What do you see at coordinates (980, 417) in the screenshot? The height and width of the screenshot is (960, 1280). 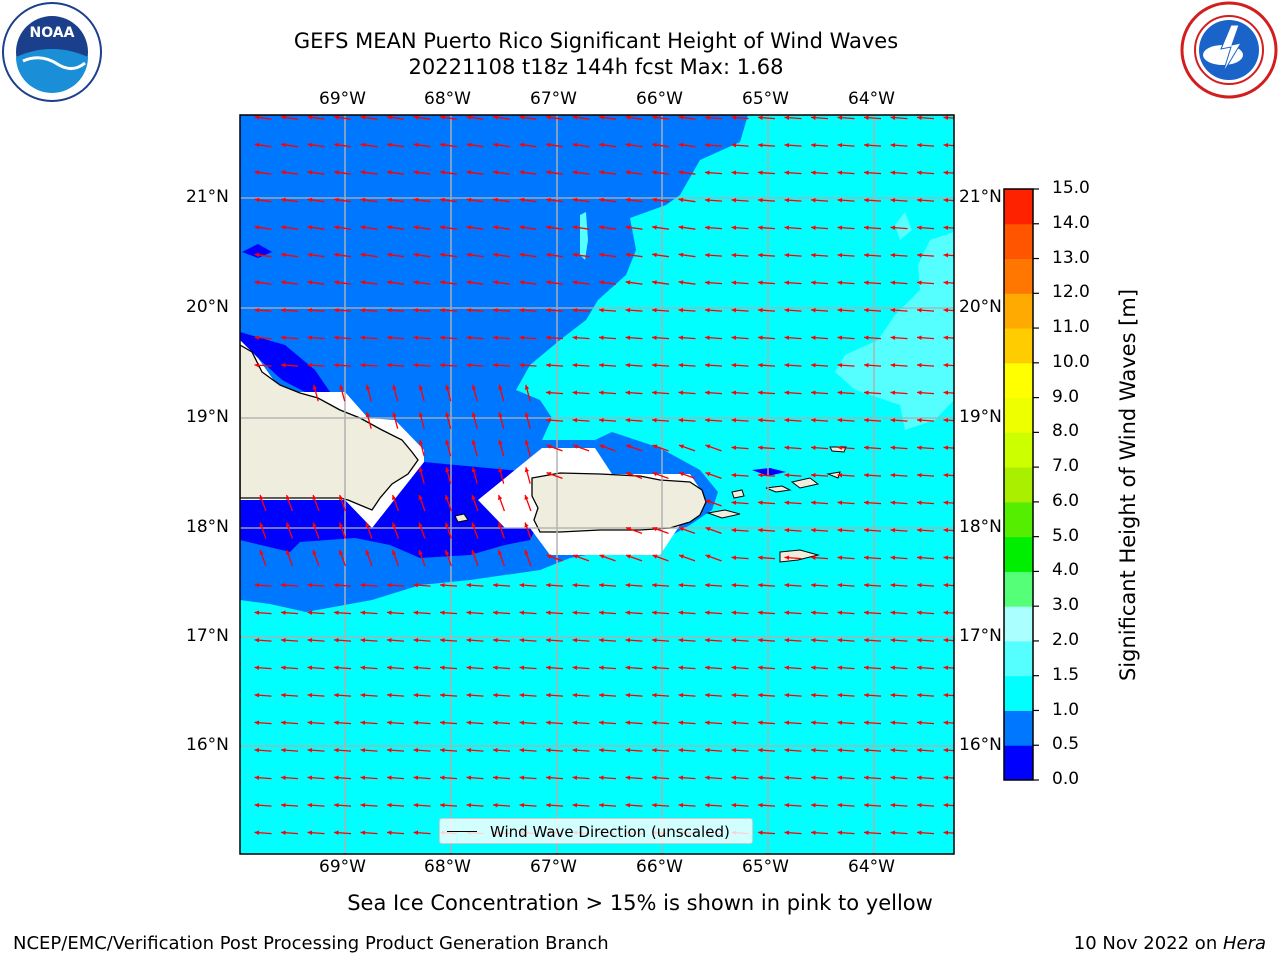 I see `lat-label-right-19n: 19°N` at bounding box center [980, 417].